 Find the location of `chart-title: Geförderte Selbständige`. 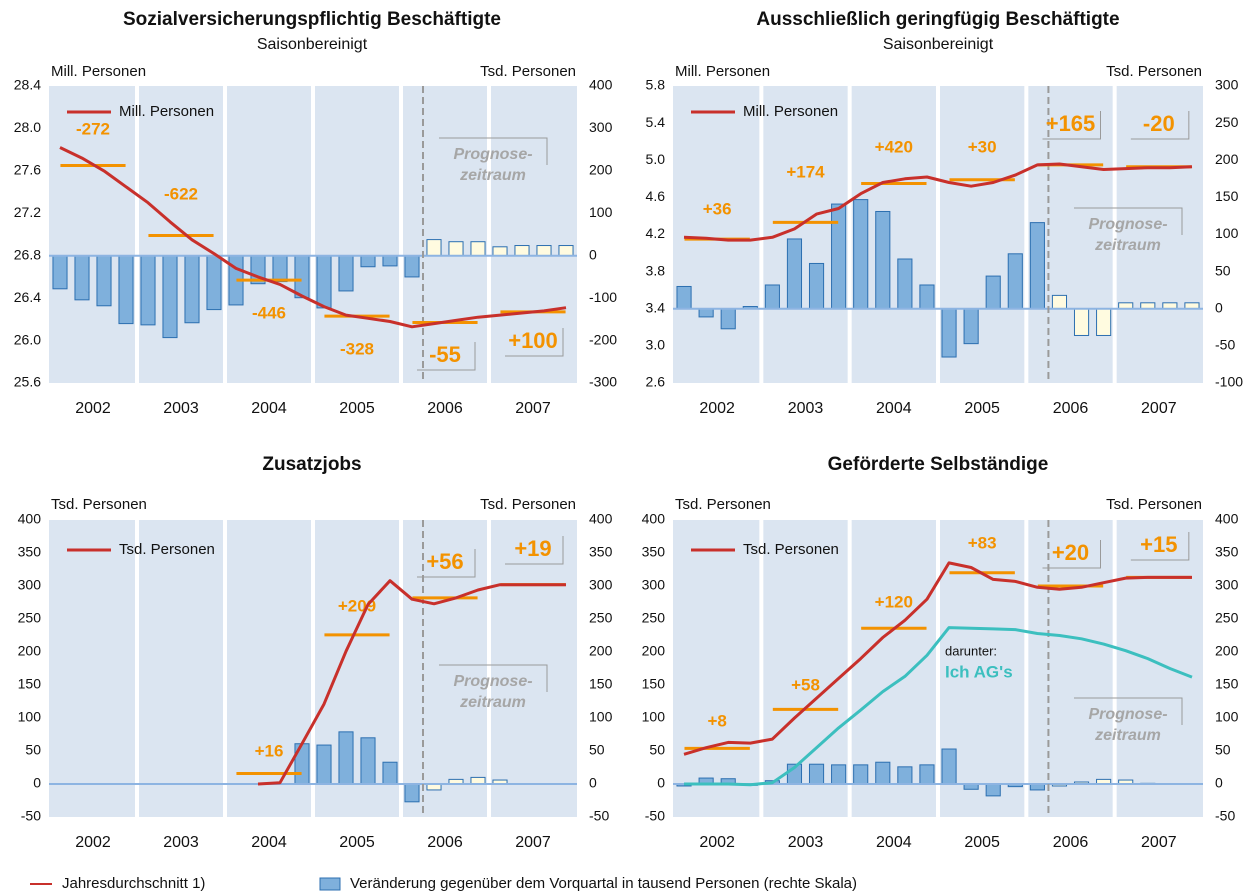

chart-title: Geförderte Selbständige is located at coordinates (938, 464).